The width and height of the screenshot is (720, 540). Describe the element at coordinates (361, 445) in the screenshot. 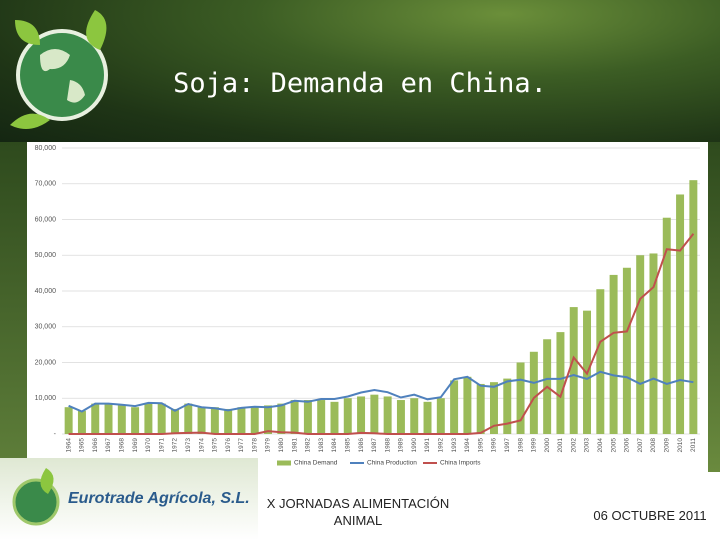

I see `x-tick-label: 1986` at that location.